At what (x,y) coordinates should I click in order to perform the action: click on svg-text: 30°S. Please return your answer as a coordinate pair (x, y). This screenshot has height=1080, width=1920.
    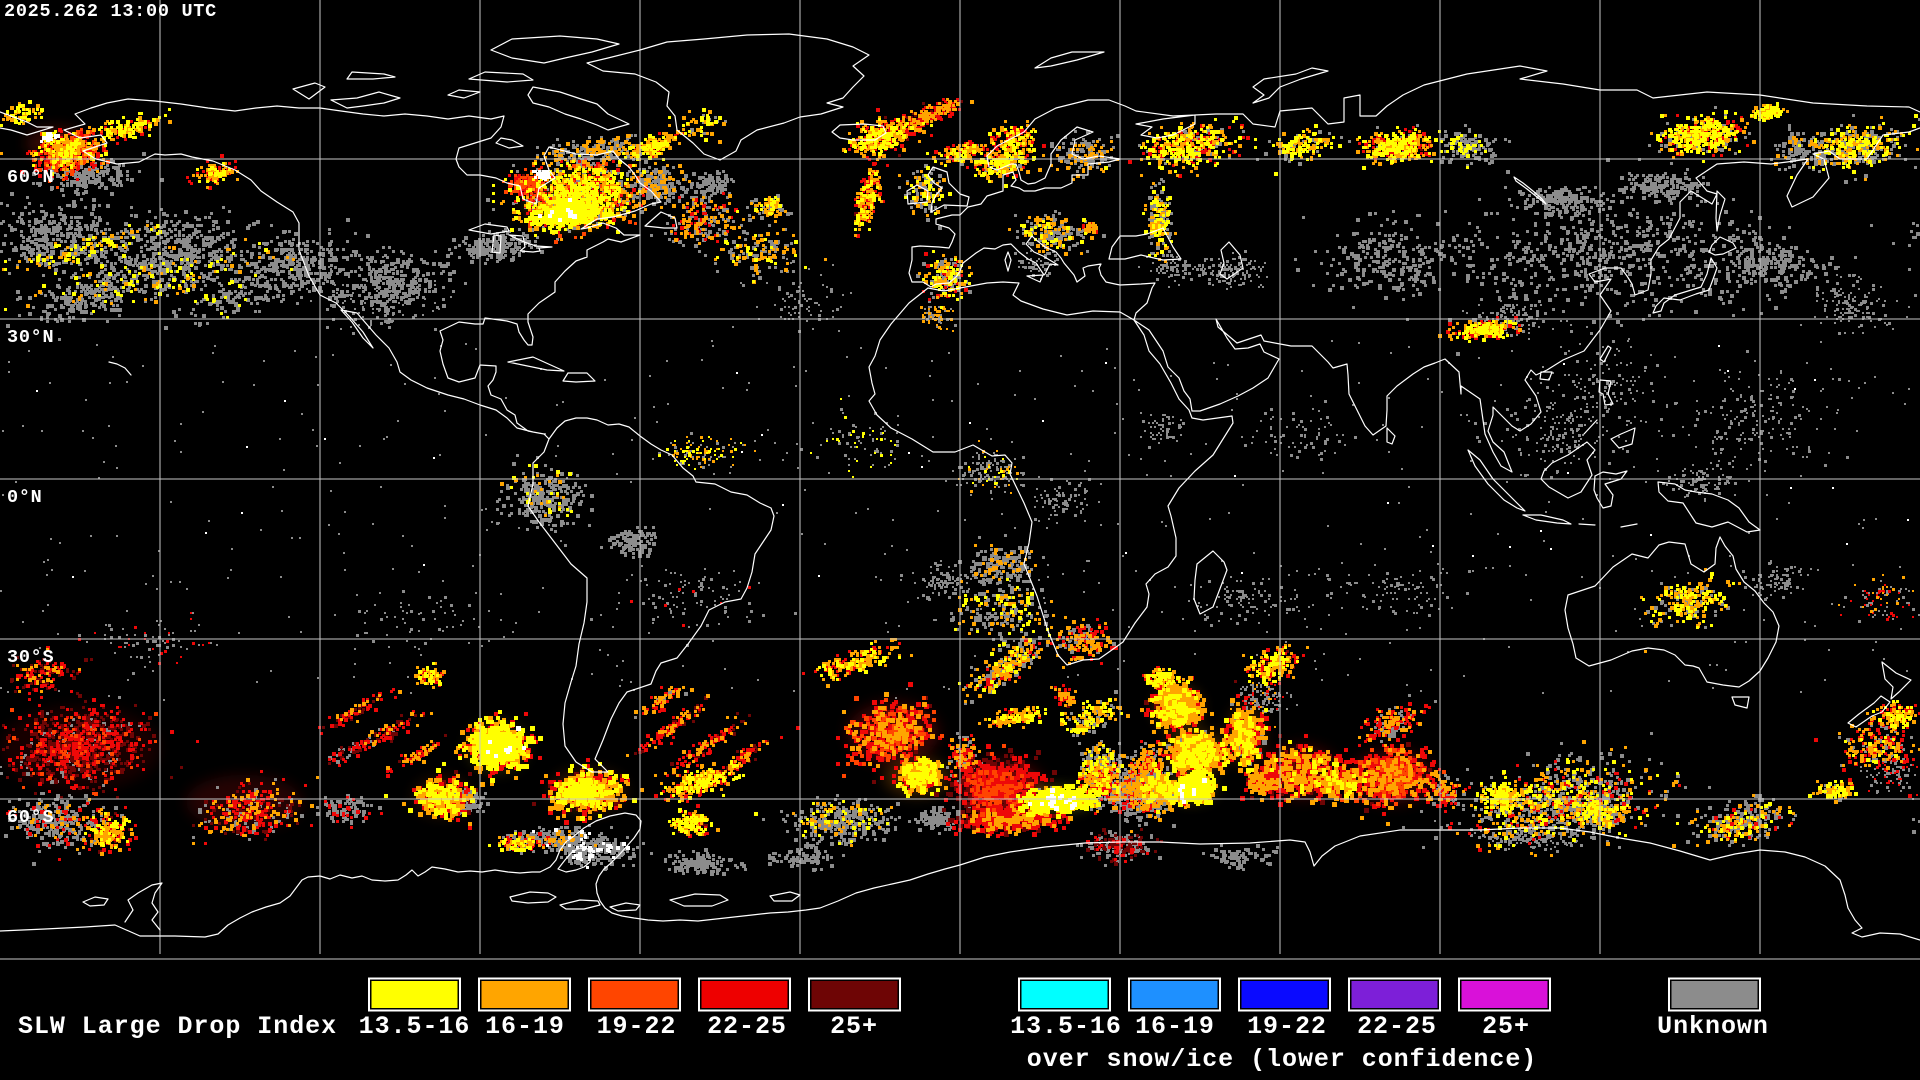
    Looking at the image, I should click on (30, 657).